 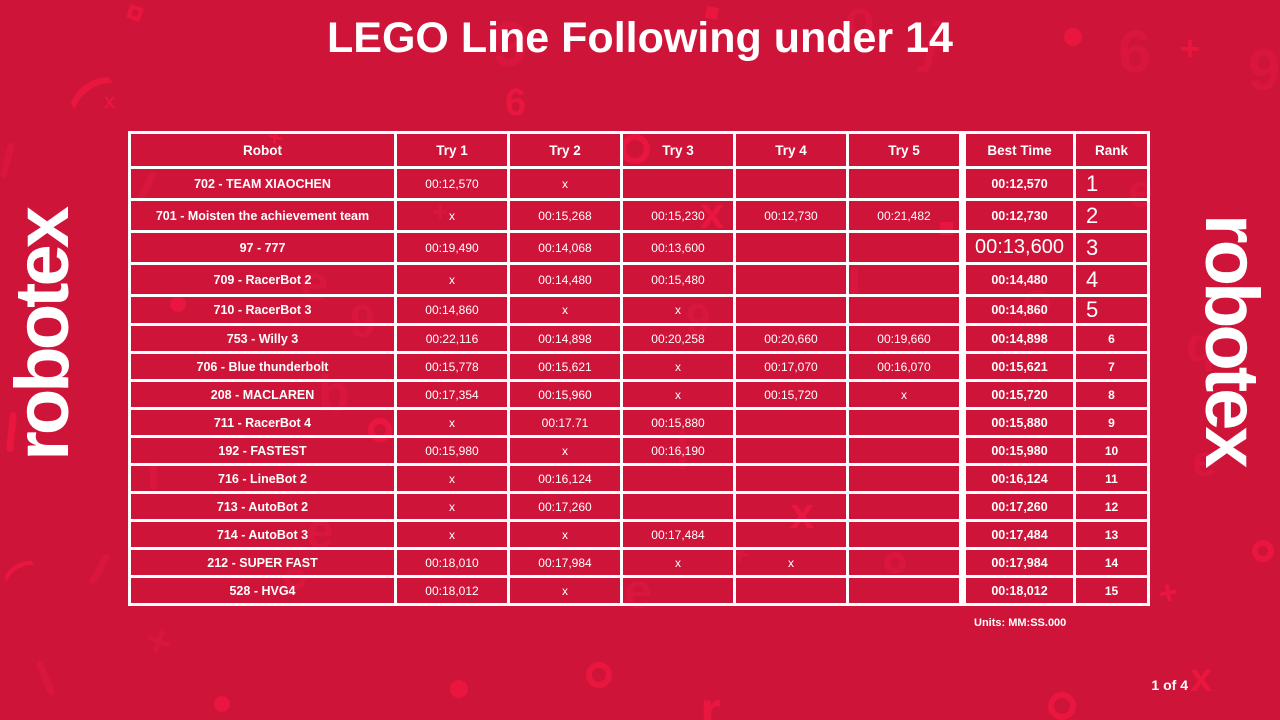 What do you see at coordinates (453, 562) in the screenshot?
I see `try-cell: 00:18,010` at bounding box center [453, 562].